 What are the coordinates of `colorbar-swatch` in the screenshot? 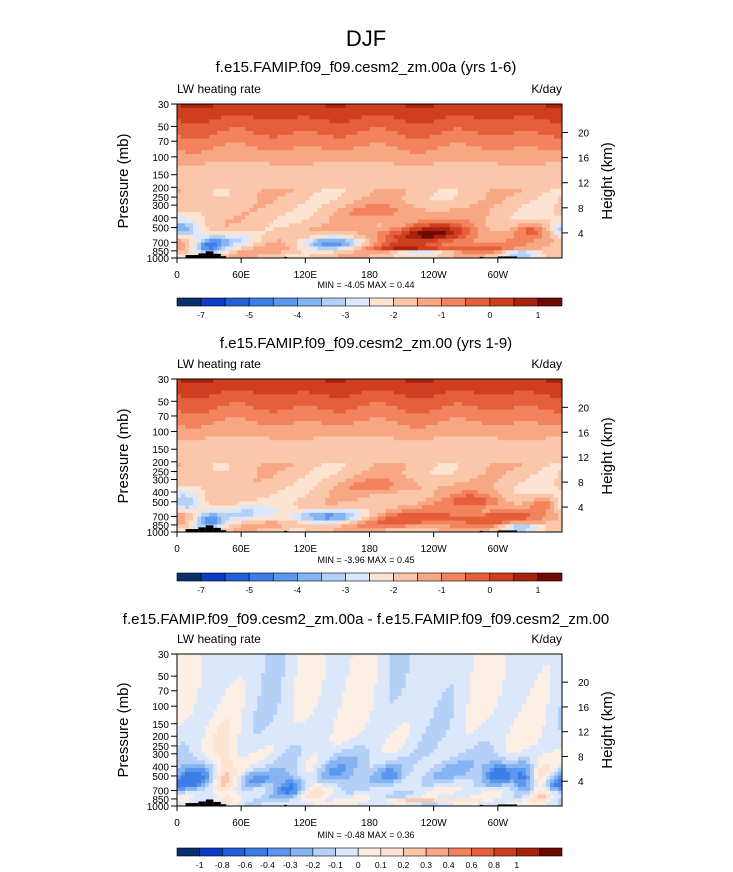 It's located at (429, 577).